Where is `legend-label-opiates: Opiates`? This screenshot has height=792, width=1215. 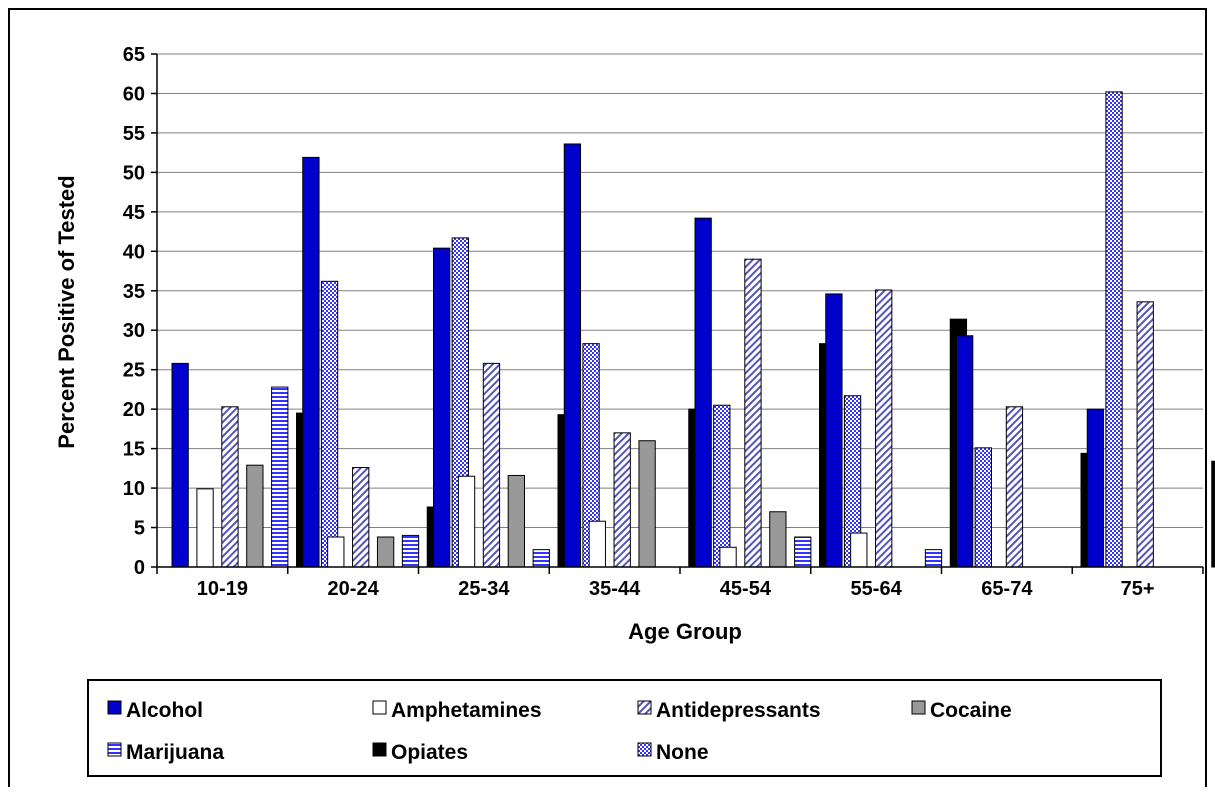 legend-label-opiates: Opiates is located at coordinates (429, 752).